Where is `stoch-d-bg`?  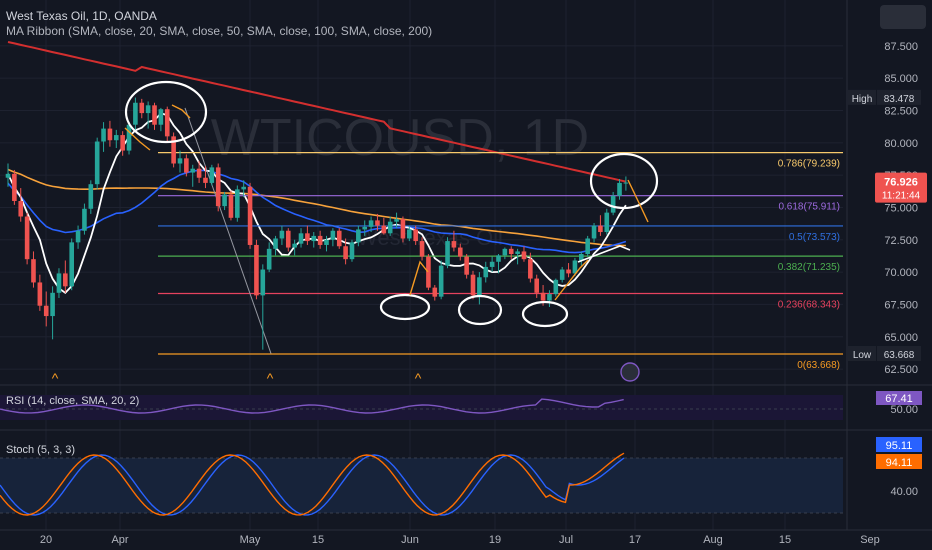
stoch-d-bg is located at coordinates (899, 461).